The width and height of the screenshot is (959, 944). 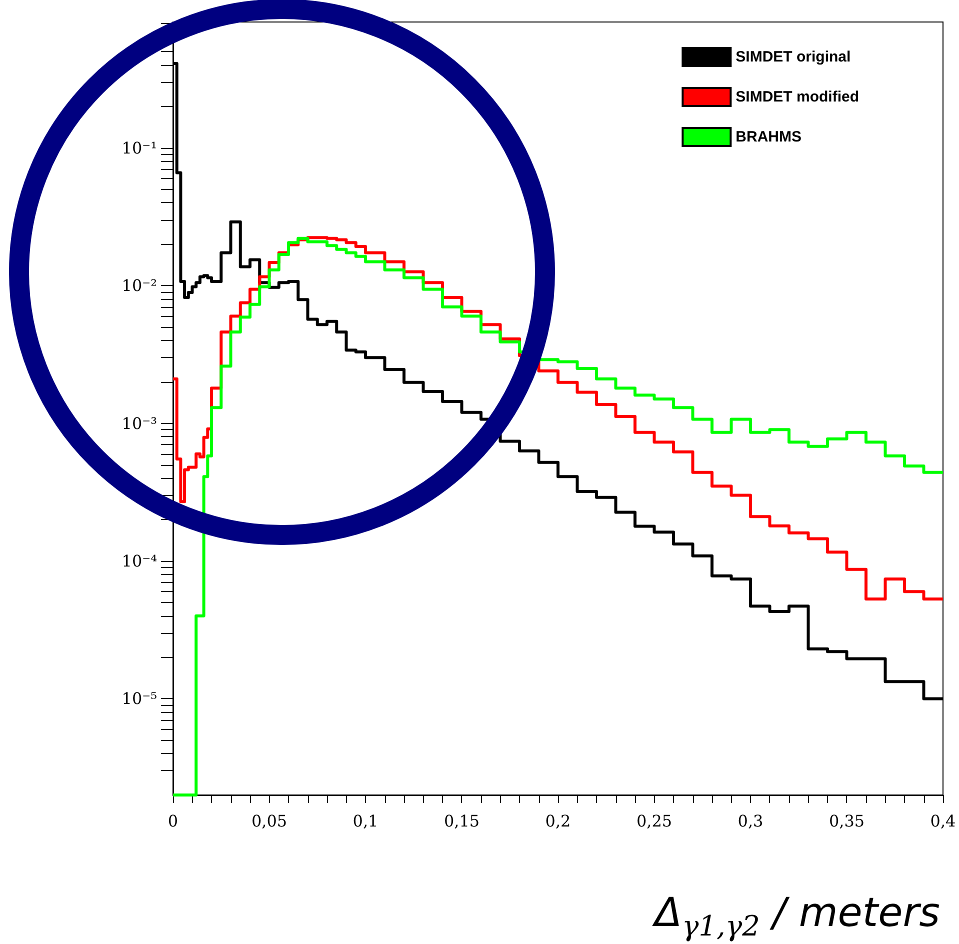 What do you see at coordinates (173, 821) in the screenshot?
I see `x-tick-label: 0` at bounding box center [173, 821].